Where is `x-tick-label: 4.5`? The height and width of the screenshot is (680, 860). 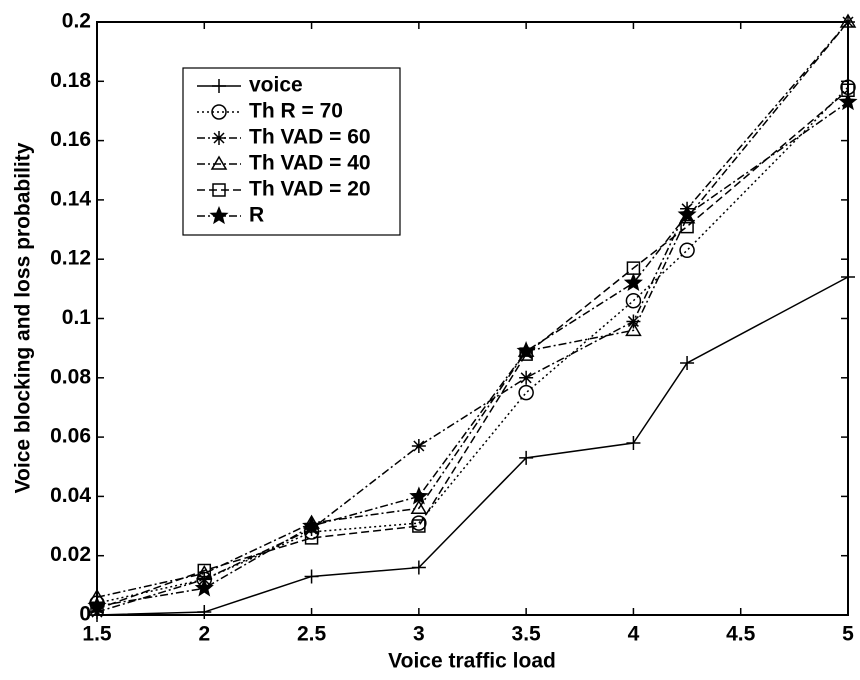 x-tick-label: 4.5 is located at coordinates (741, 634).